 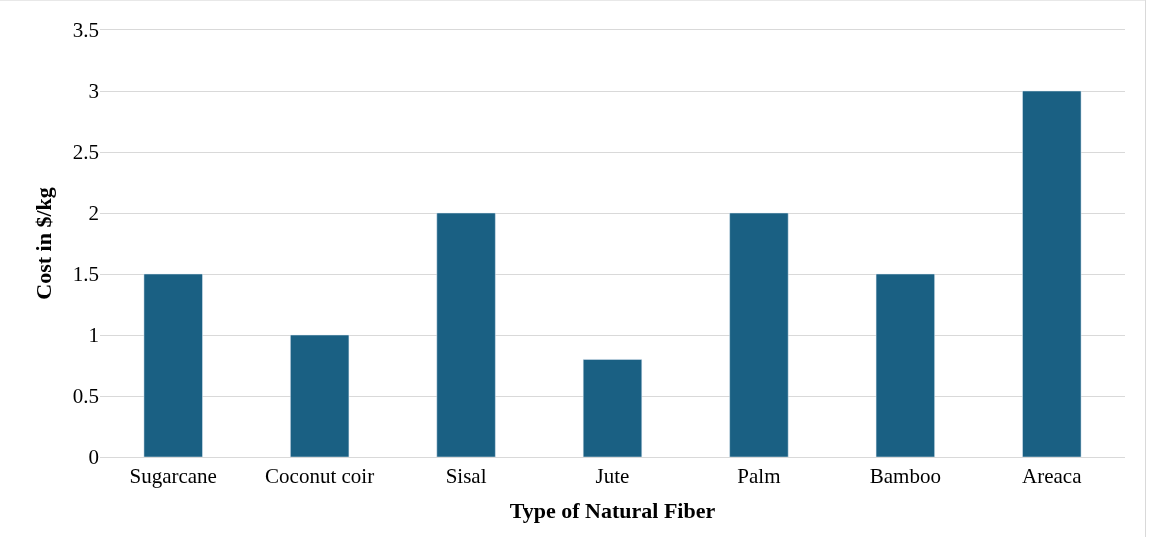 What do you see at coordinates (905, 476) in the screenshot?
I see `x-tick-label: Bamboo` at bounding box center [905, 476].